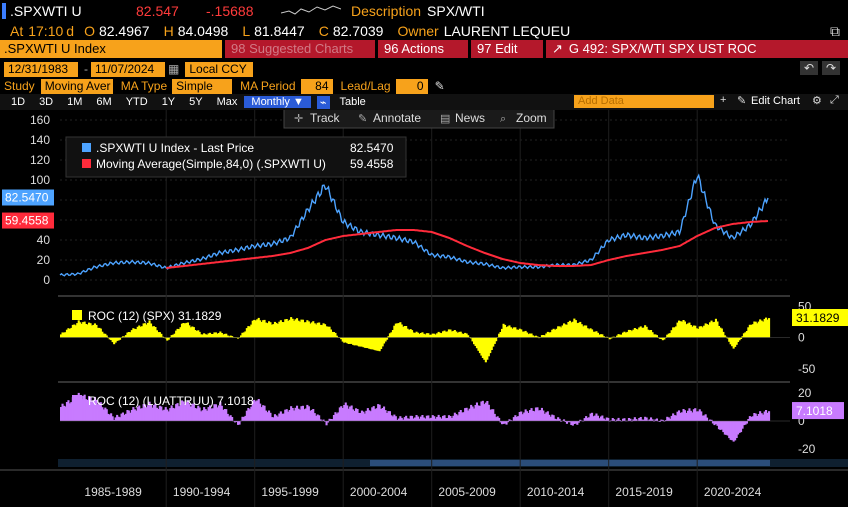  What do you see at coordinates (128, 69) in the screenshot?
I see `end-date-input: 11/07/2024` at bounding box center [128, 69].